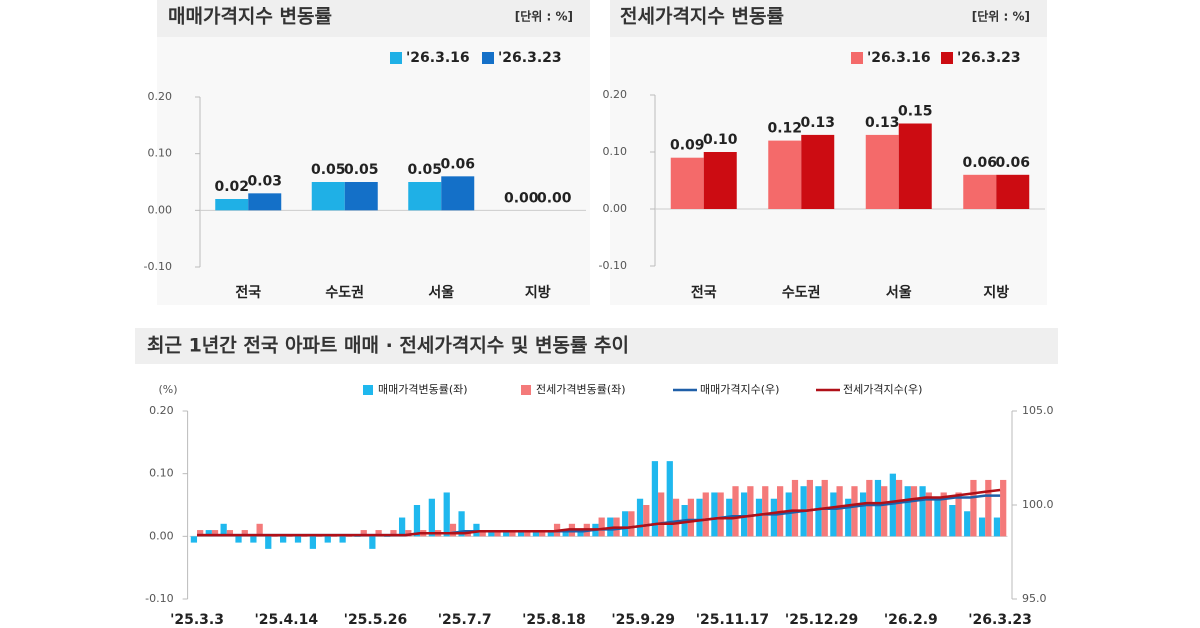  Describe the element at coordinates (1034, 598) in the screenshot. I see `y2-tick-label: 95.0` at that location.